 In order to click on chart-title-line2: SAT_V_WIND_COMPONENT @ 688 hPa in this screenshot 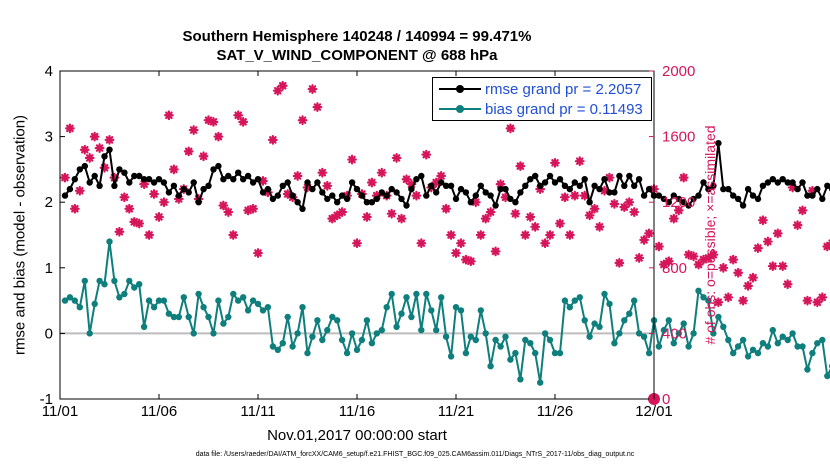, I will do `click(357, 55)`.